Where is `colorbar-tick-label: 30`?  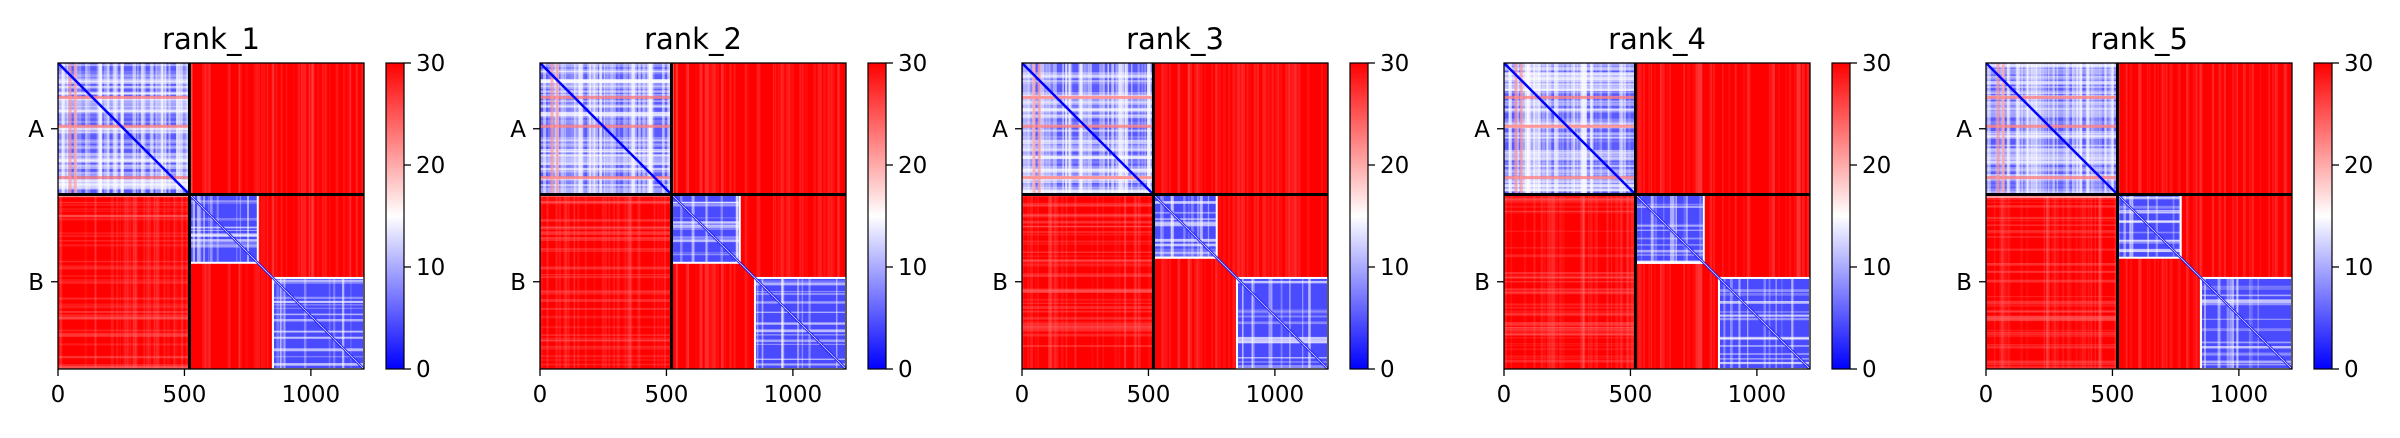
colorbar-tick-label: 30 is located at coordinates (912, 64).